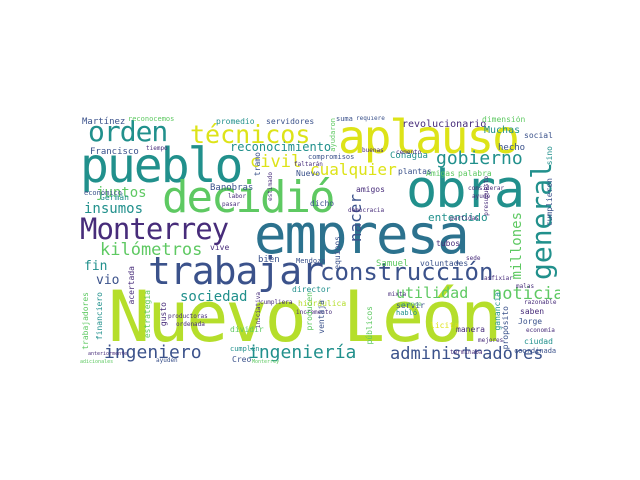  Describe the element at coordinates (214, 297) in the screenshot. I see `word-sociedad: sociedad` at that location.